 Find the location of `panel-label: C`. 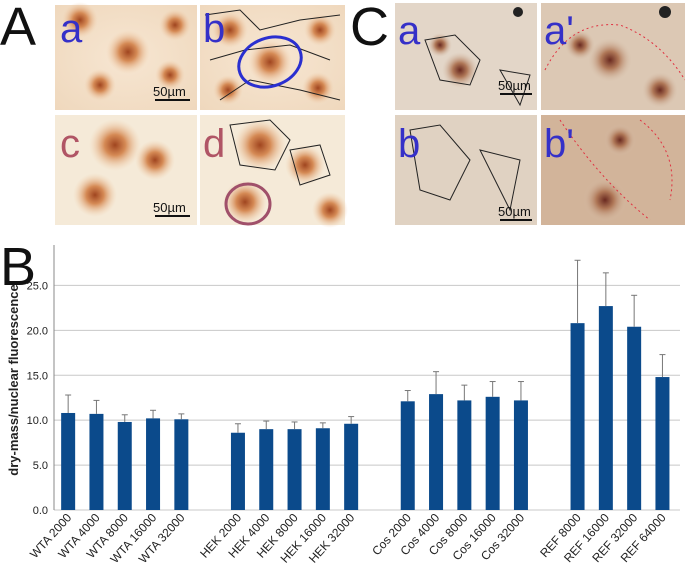

panel-label: C is located at coordinates (369, 28).